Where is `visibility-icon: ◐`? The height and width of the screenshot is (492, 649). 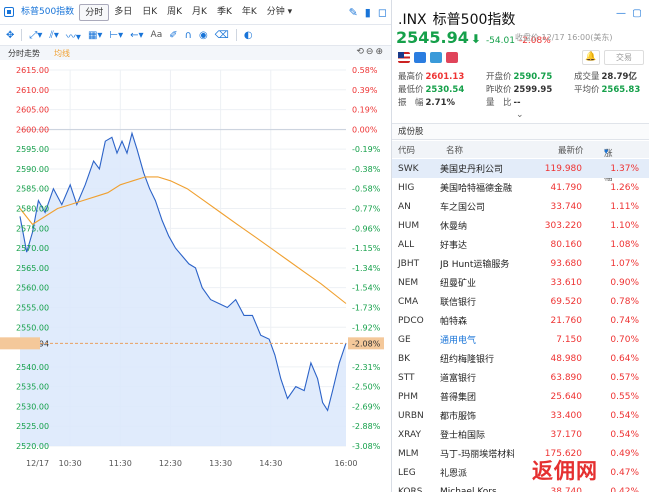
visibility-icon: ◐ is located at coordinates (248, 35).